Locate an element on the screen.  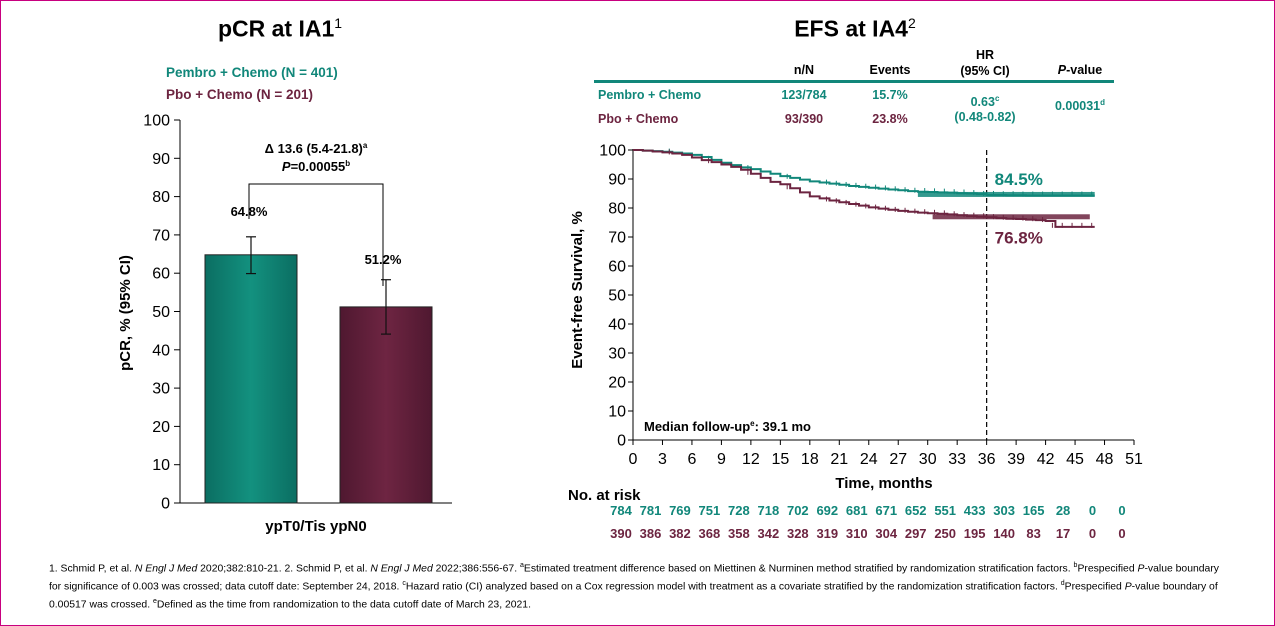
risk-count-pembro: 702 is located at coordinates (798, 510).